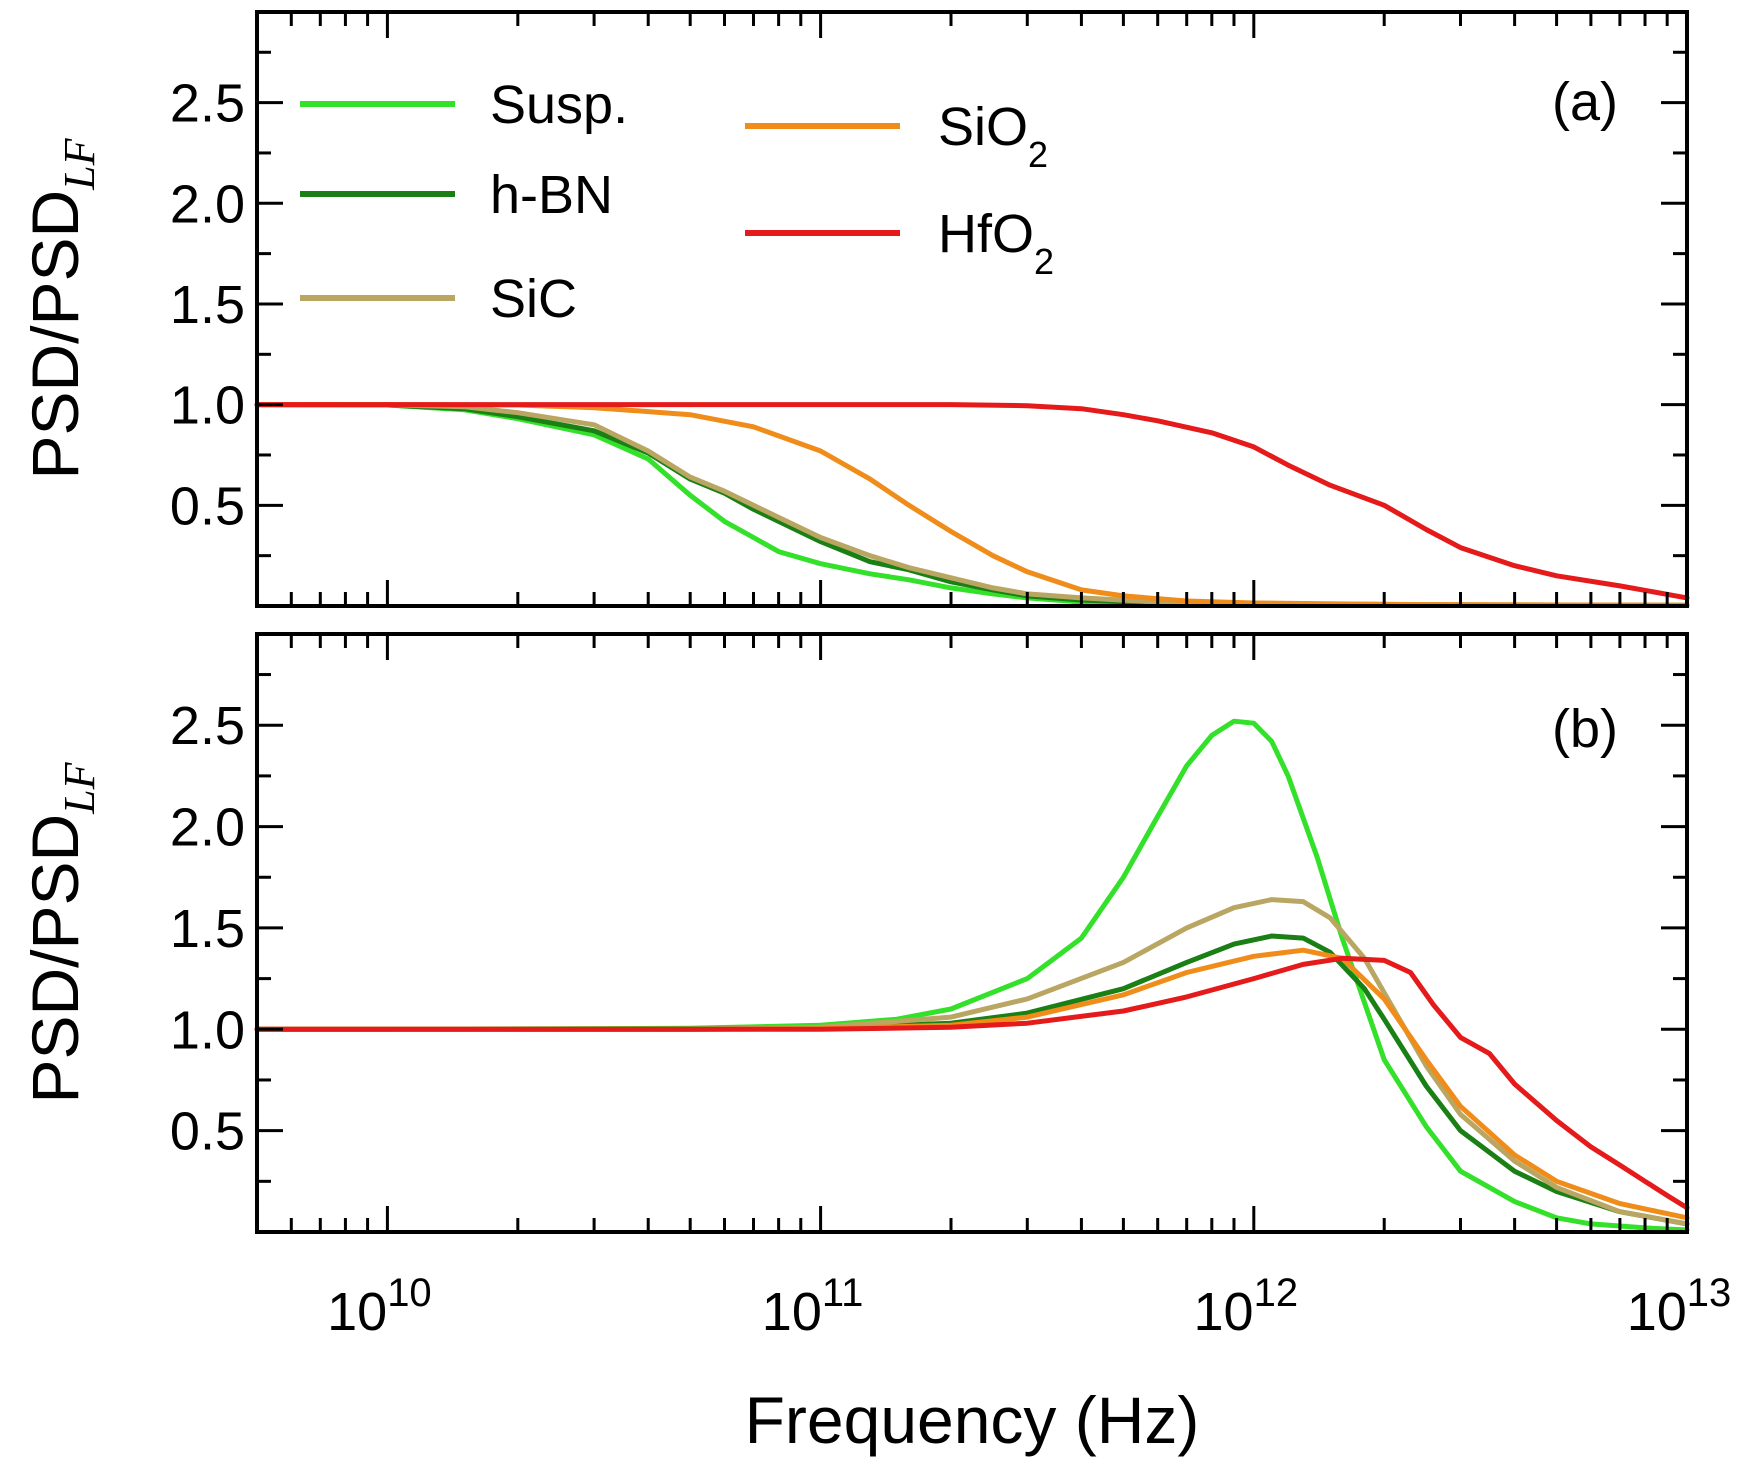  What do you see at coordinates (533, 299) in the screenshot?
I see `legend-label-2: SiC` at bounding box center [533, 299].